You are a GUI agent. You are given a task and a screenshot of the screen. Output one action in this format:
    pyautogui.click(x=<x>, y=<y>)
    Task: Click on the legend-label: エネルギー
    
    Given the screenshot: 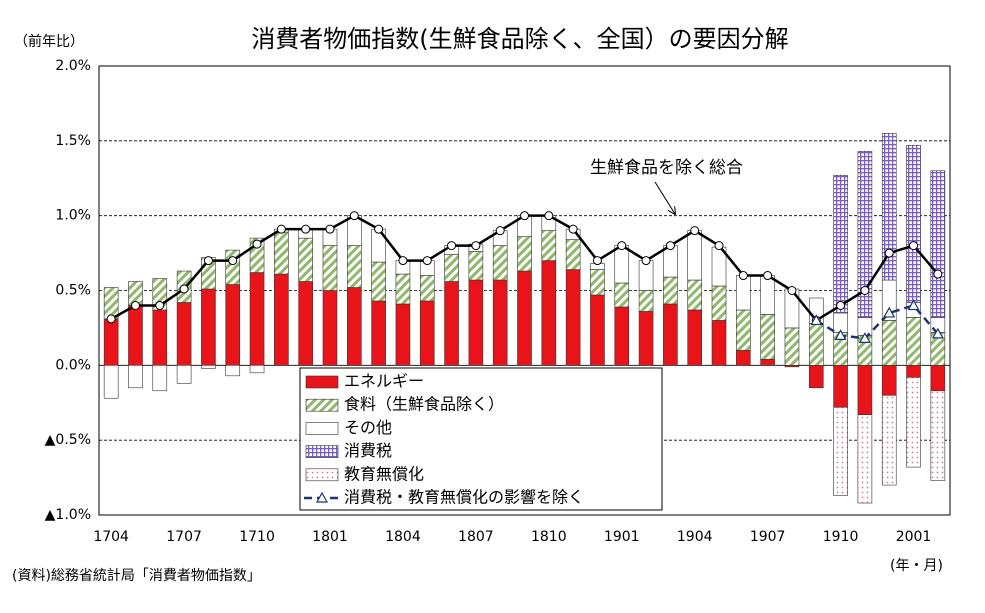 What is the action you would take?
    pyautogui.click(x=384, y=381)
    